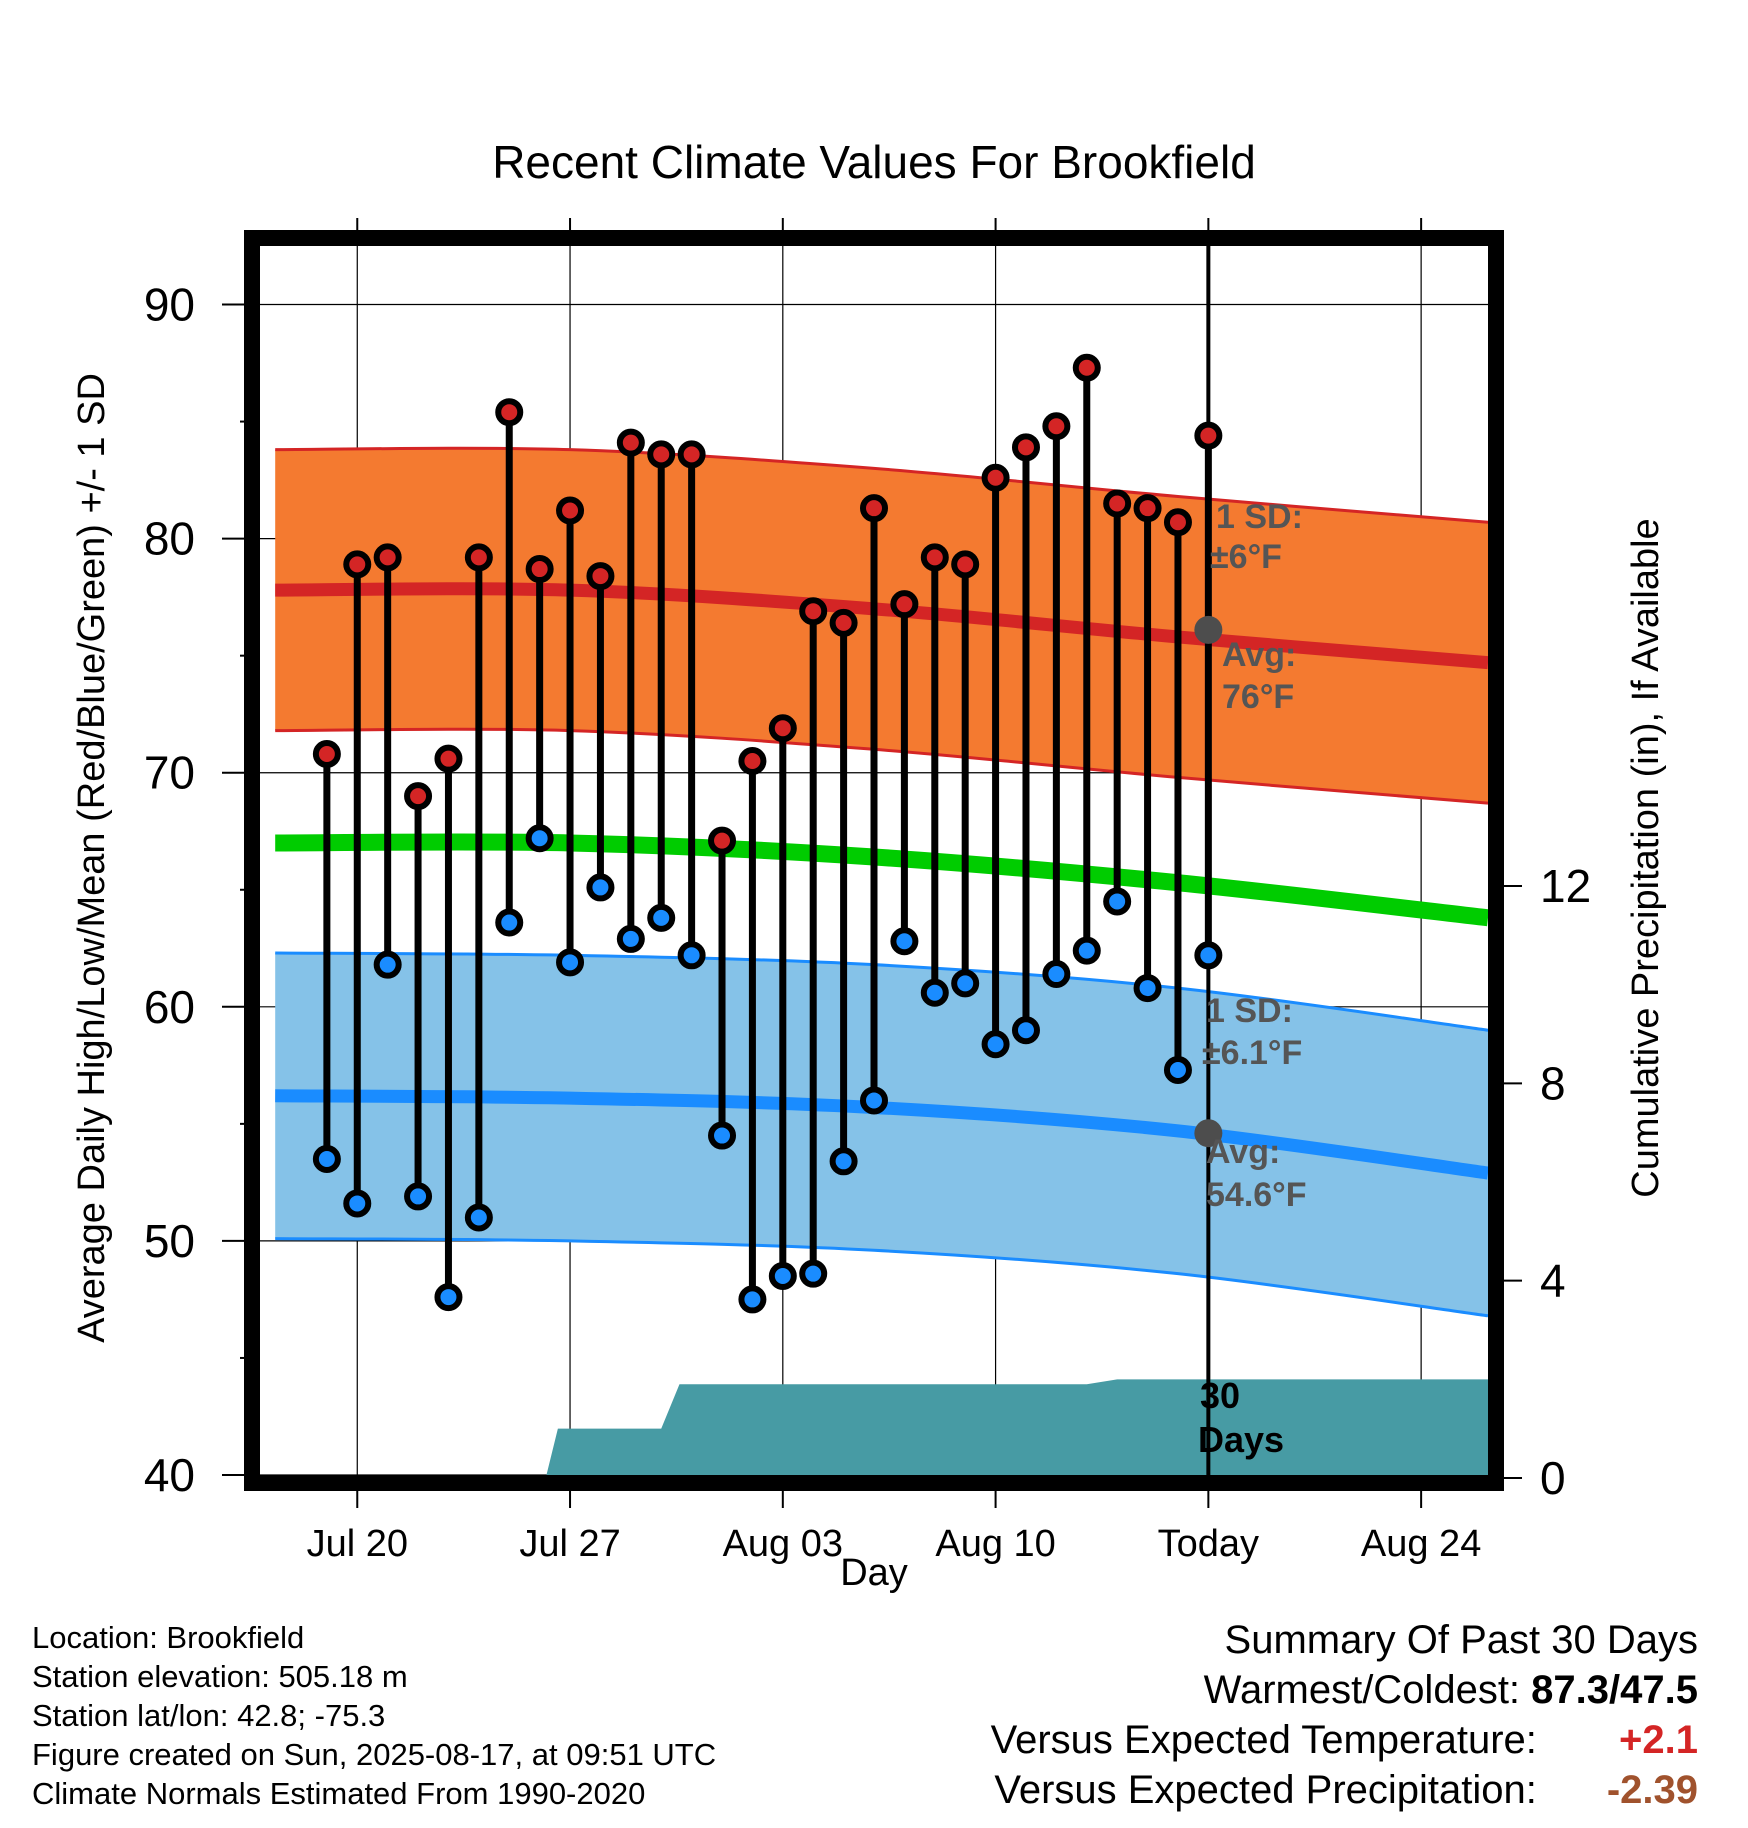  What do you see at coordinates (874, 1573) in the screenshot?
I see `x-axis-label: Day` at bounding box center [874, 1573].